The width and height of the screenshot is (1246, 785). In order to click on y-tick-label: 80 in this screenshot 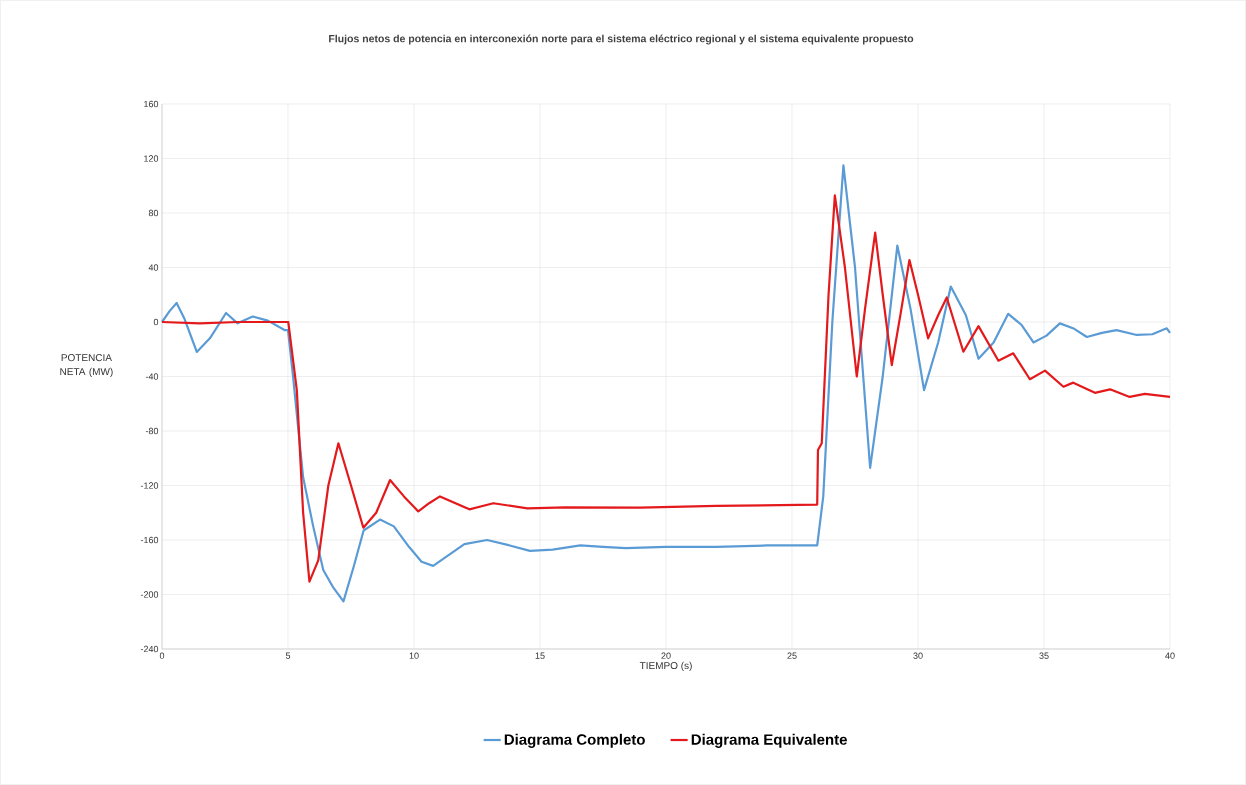, I will do `click(153, 213)`.